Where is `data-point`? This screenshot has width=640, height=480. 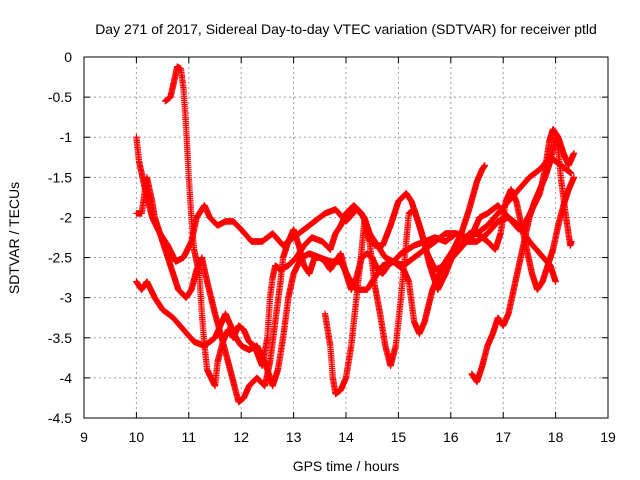 data-point is located at coordinates (555, 281).